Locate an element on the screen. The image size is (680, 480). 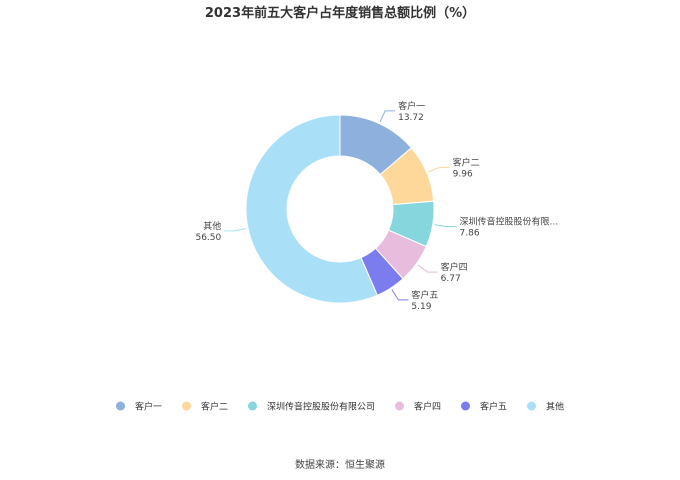
chart-title: 2023年前五大客户占年度销售总额比例（%） is located at coordinates (340, 13).